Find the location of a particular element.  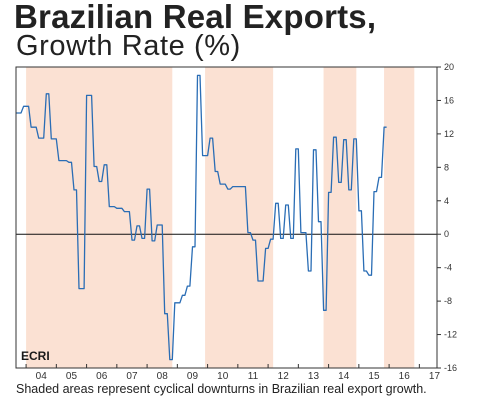

x-axis: 04 05 06 07 08 09 10 11 12 13 14 15 16 17 is located at coordinates (233, 373).